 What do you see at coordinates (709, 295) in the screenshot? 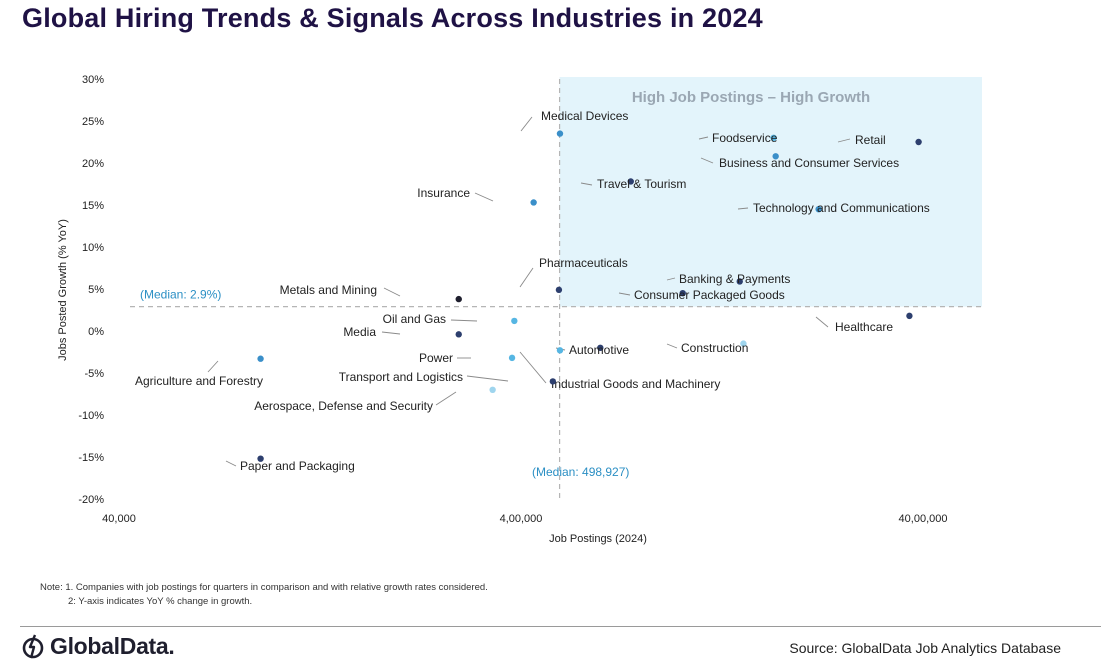
I see `point-label: Consumer Packaged Goods` at bounding box center [709, 295].